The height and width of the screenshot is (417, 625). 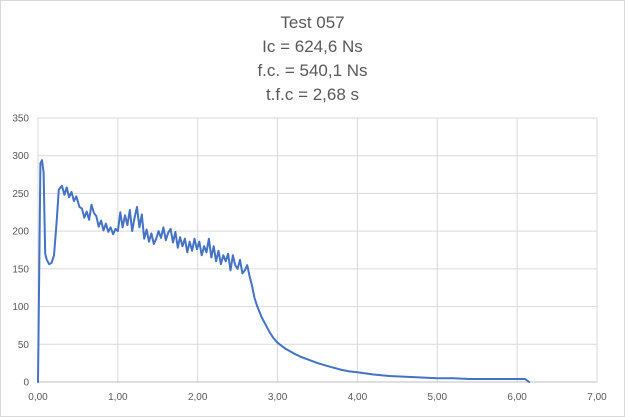 What do you see at coordinates (312, 70) in the screenshot?
I see `chart-subtitle-line-2: f.c. = 540,1 Ns` at bounding box center [312, 70].